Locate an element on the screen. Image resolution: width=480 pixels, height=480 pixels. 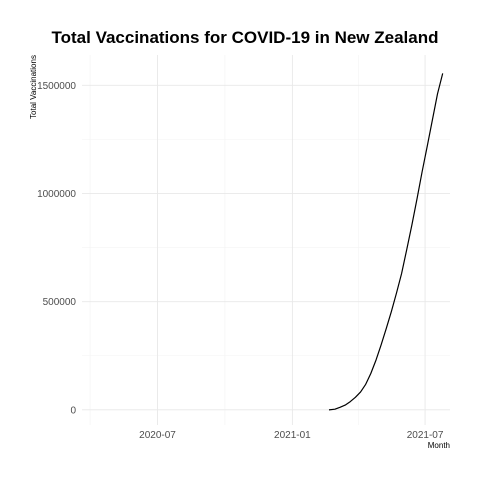
y-tick-label: 1000000 is located at coordinates (56, 194).